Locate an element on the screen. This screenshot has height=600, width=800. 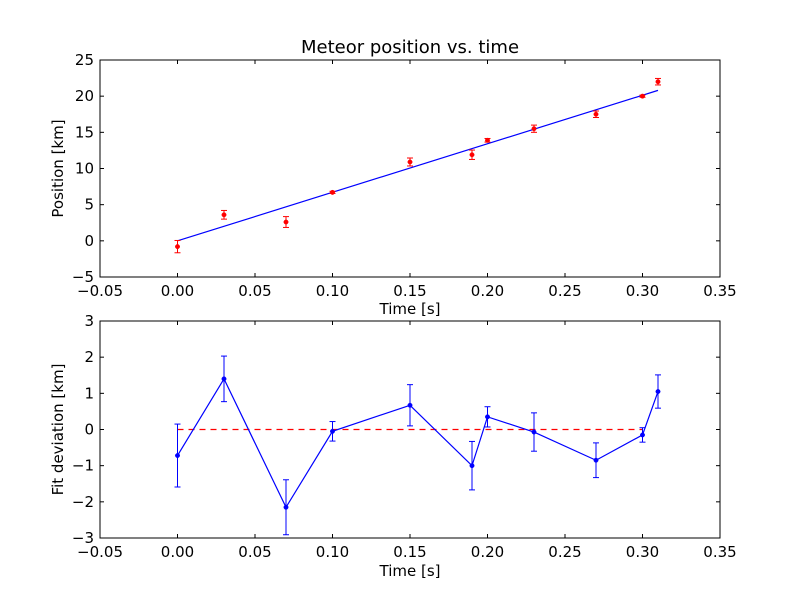
y-tick-label: −5 is located at coordinates (83, 277).